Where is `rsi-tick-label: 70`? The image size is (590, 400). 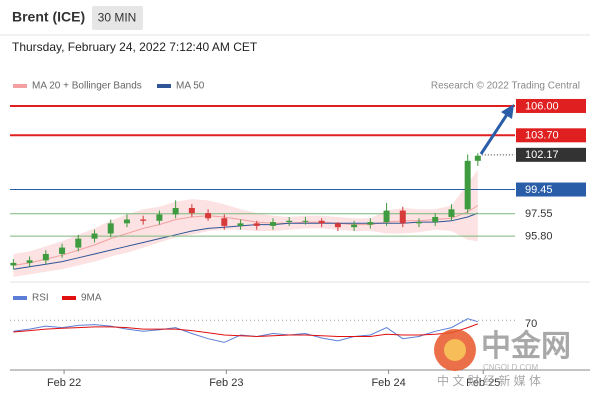
rsi-tick-label: 70 is located at coordinates (531, 324).